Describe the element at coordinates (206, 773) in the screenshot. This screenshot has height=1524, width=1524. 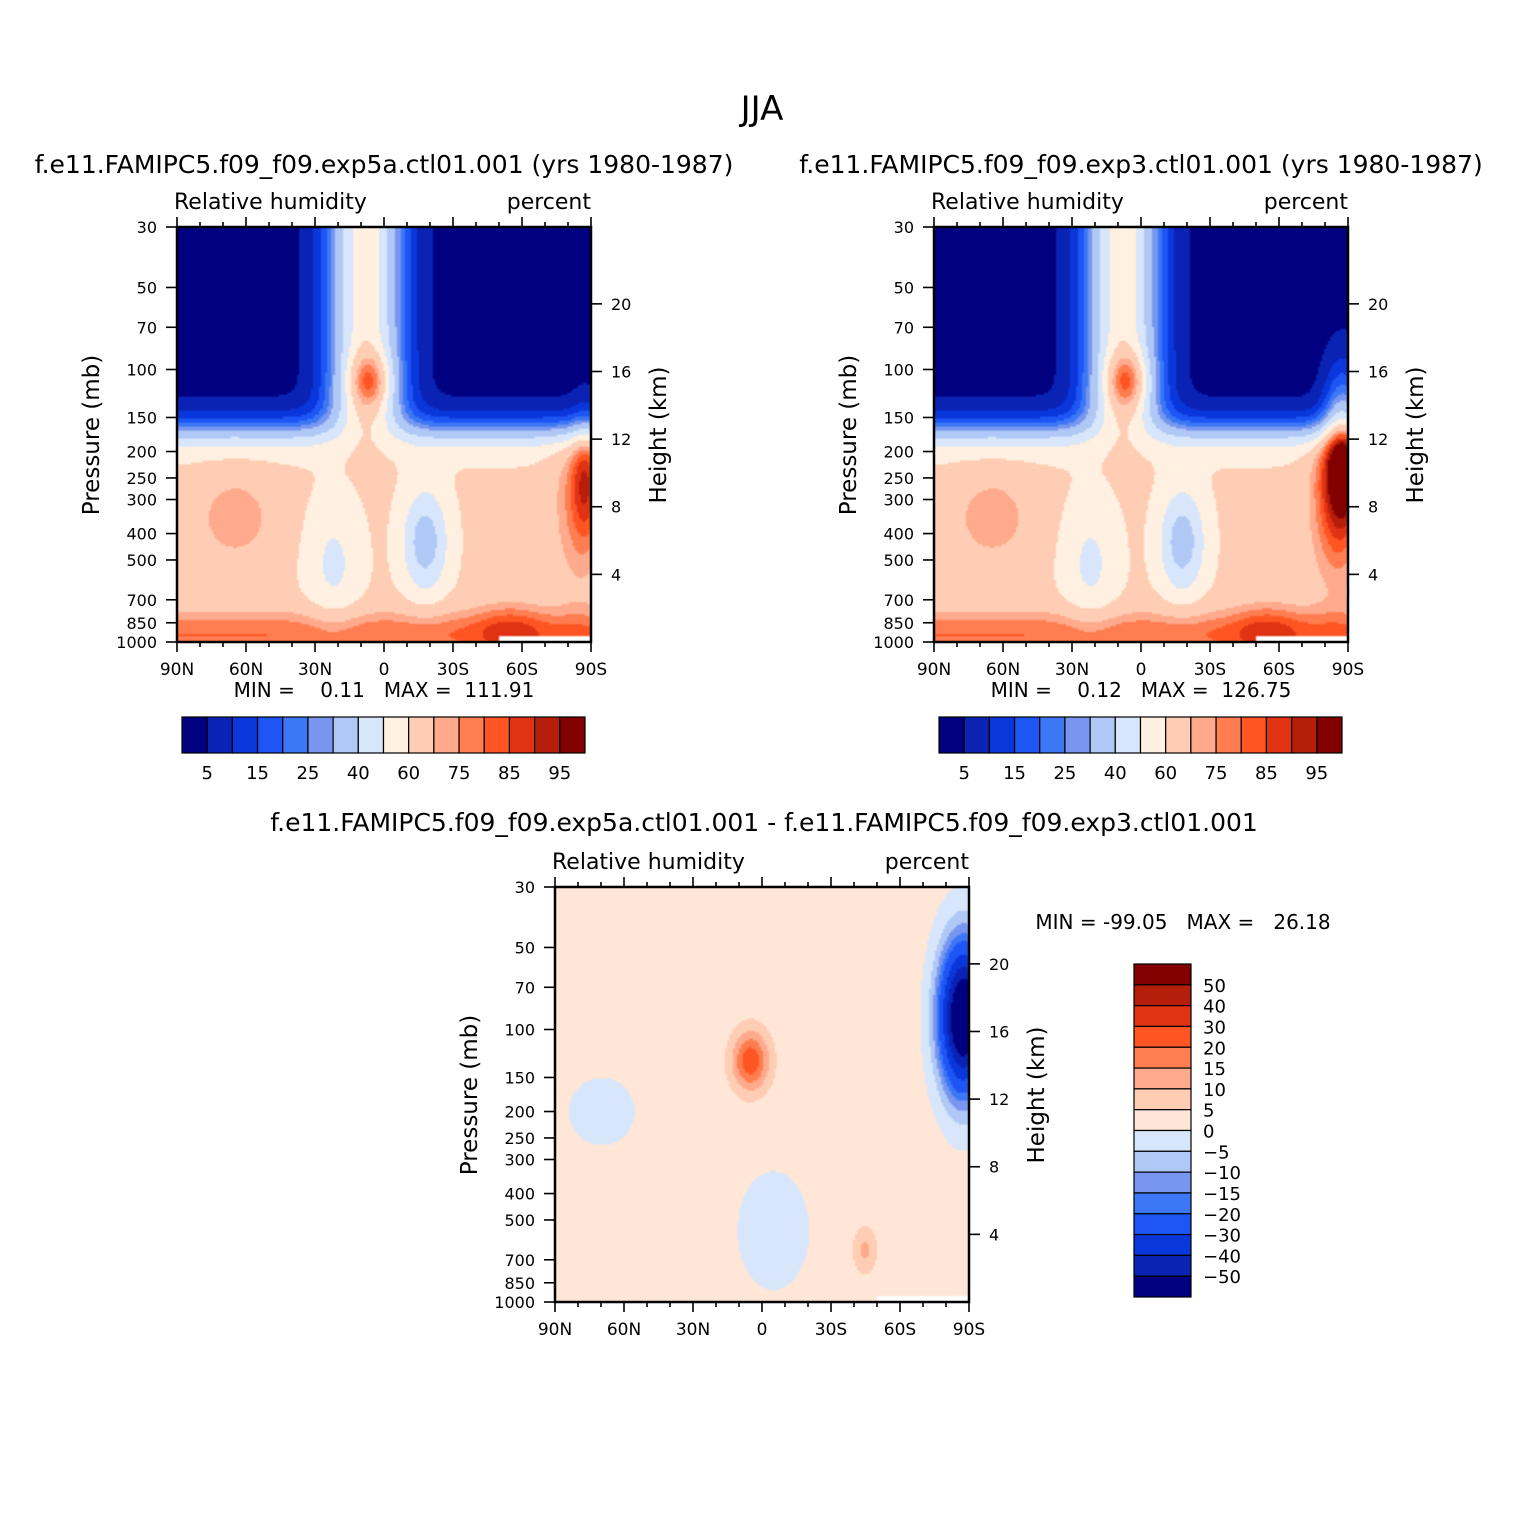
I see `colorbar-label: 5` at that location.